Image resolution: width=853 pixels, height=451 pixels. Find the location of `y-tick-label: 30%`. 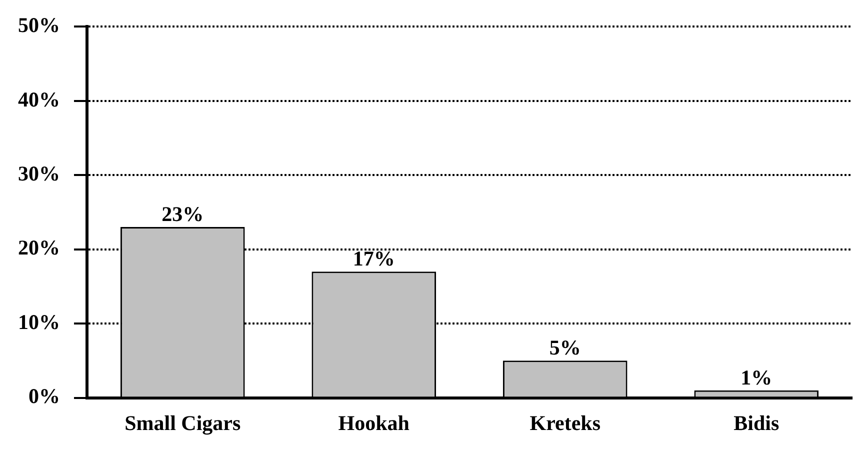

y-tick-label: 30% is located at coordinates (39, 174).